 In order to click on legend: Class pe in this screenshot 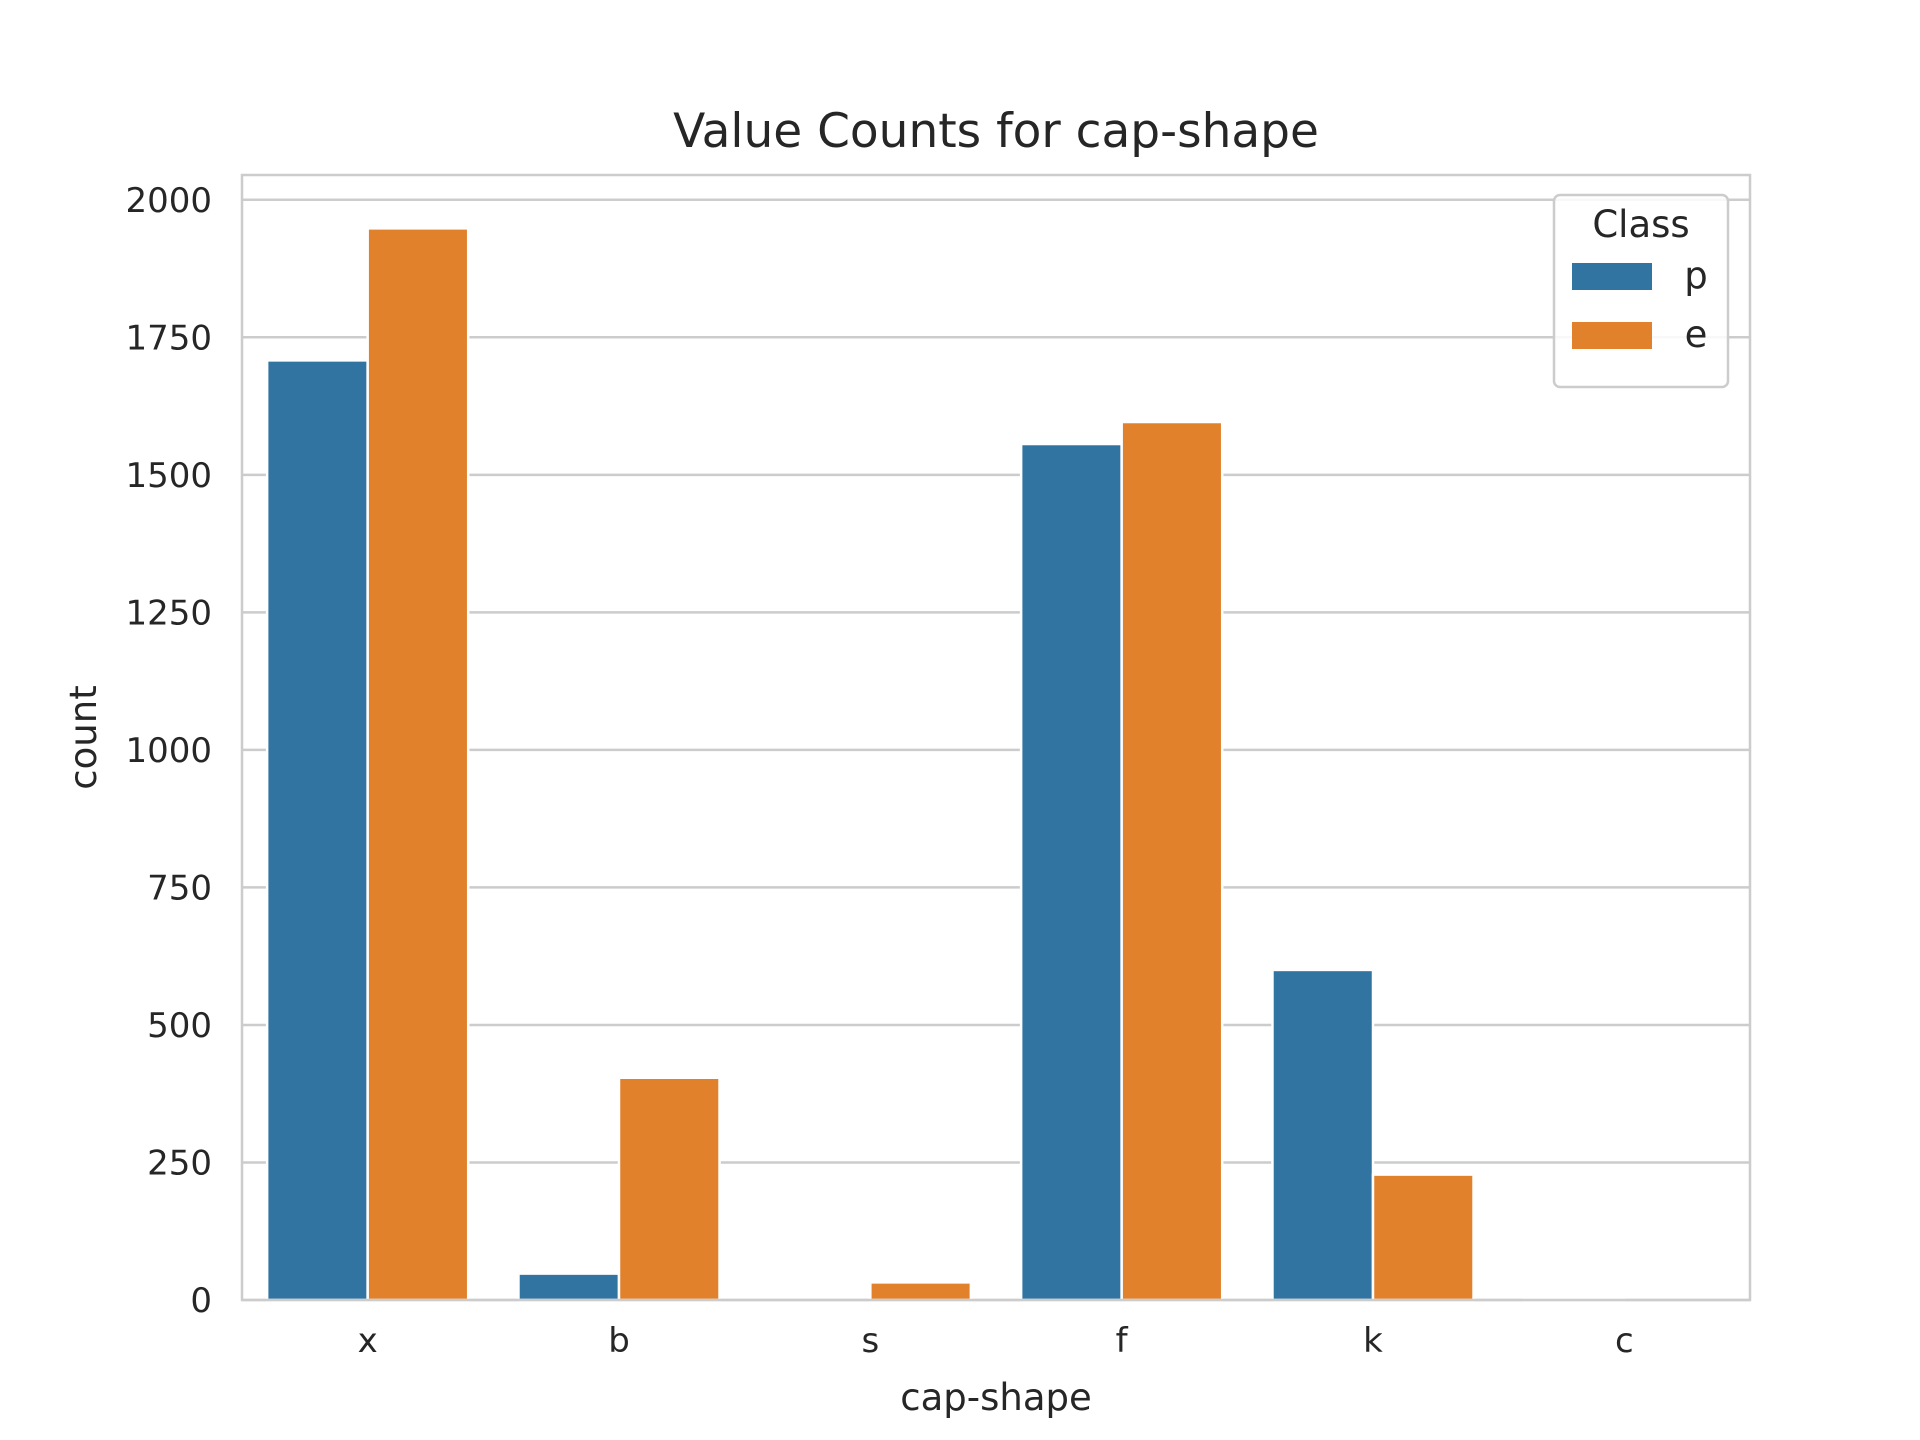, I will do `click(1641, 291)`.